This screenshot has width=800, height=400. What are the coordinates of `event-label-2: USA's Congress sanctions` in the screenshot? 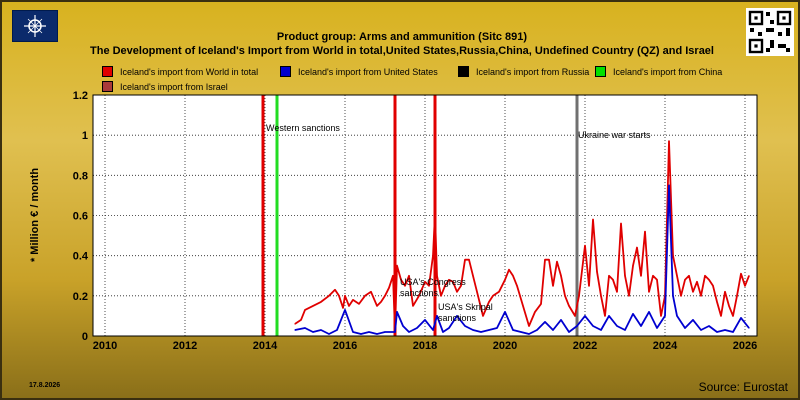 It's located at (433, 287).